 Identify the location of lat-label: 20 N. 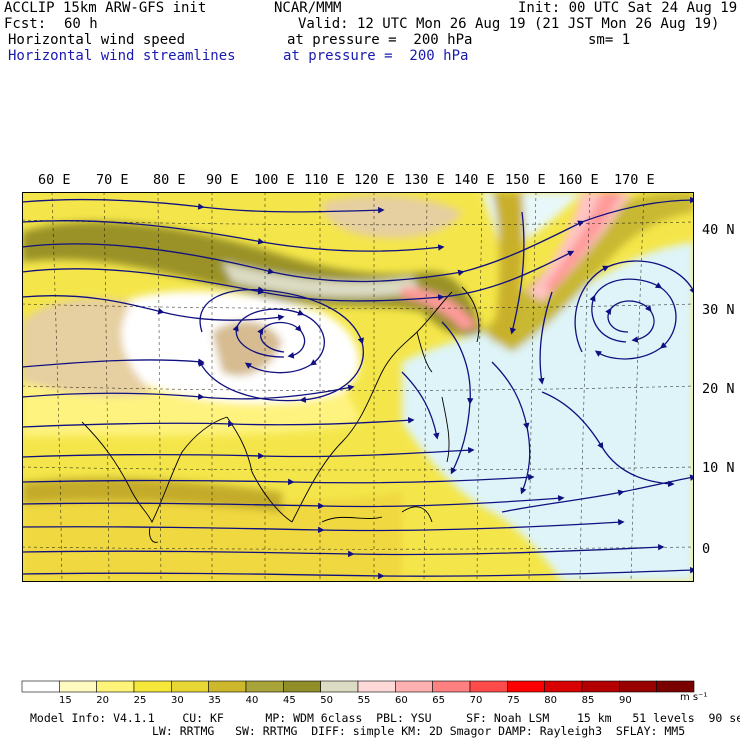
(718, 389).